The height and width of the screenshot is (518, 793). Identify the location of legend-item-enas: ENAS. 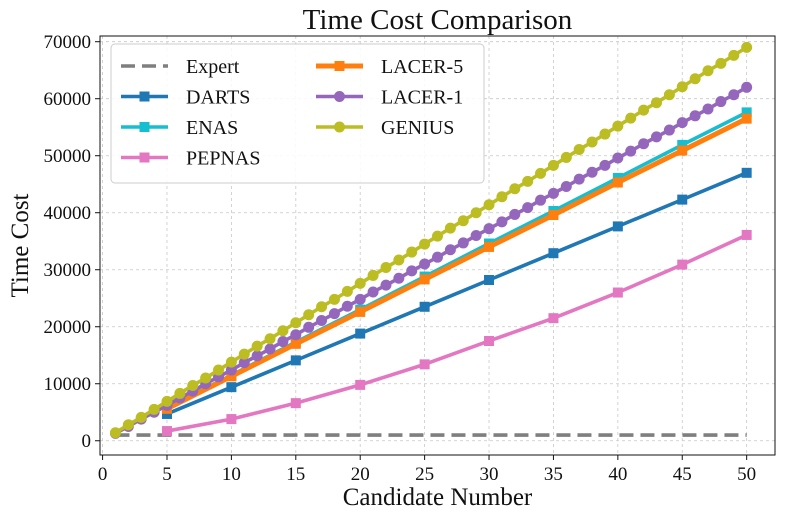
(179, 128).